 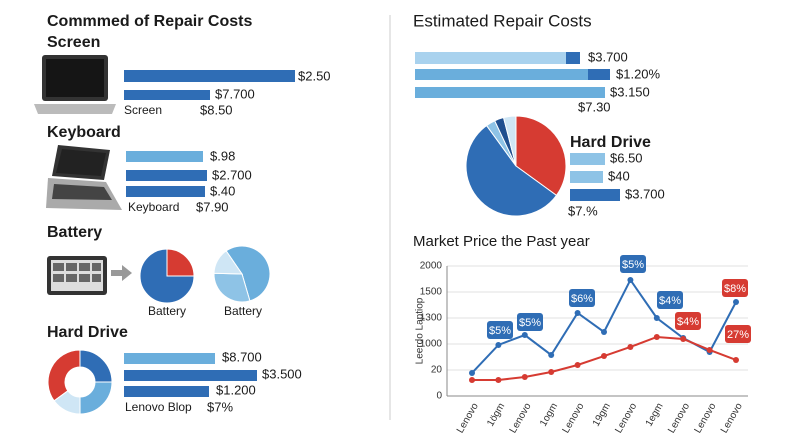 I want to click on title: Estimated Repair Costs, so click(x=502, y=20).